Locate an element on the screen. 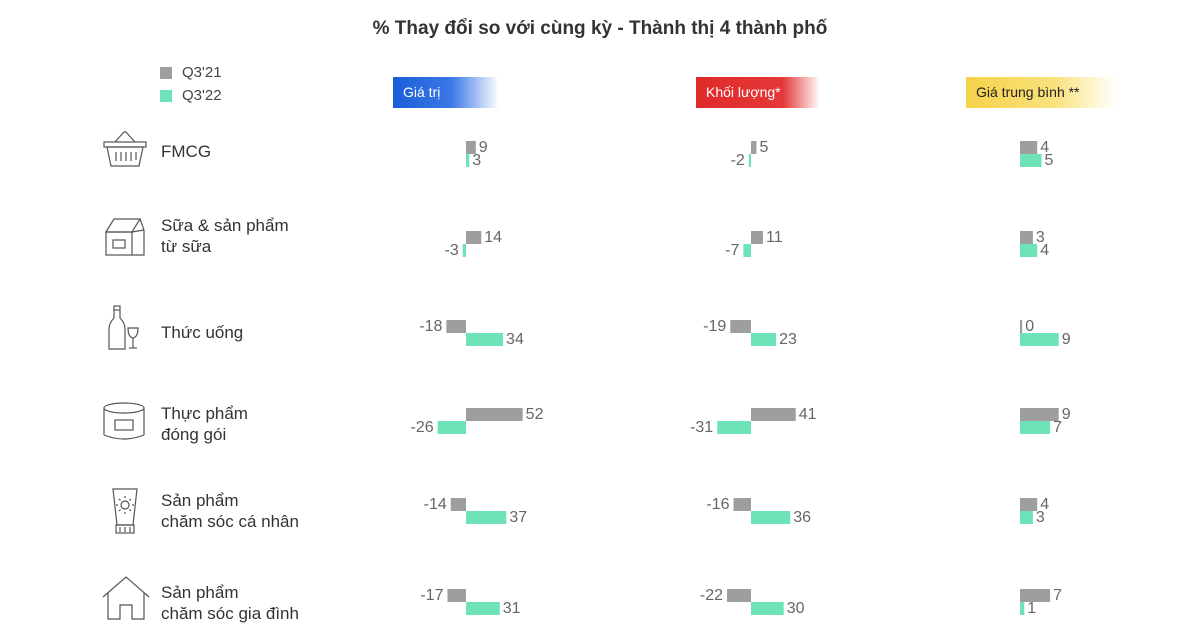 The image size is (1200, 630). value-label-volume-q3-22-row-2: -7 is located at coordinates (732, 250).